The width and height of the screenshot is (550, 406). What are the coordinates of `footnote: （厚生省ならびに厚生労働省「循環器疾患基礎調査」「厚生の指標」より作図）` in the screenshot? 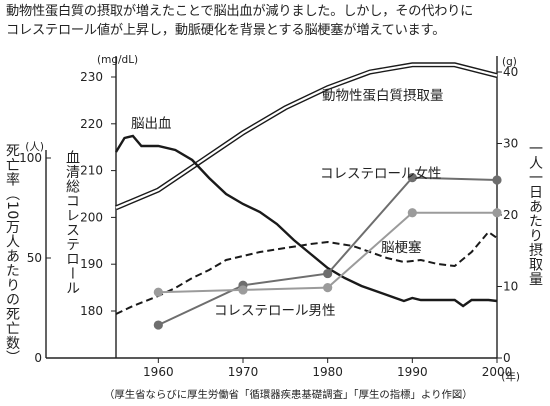 It's located at (288, 395).